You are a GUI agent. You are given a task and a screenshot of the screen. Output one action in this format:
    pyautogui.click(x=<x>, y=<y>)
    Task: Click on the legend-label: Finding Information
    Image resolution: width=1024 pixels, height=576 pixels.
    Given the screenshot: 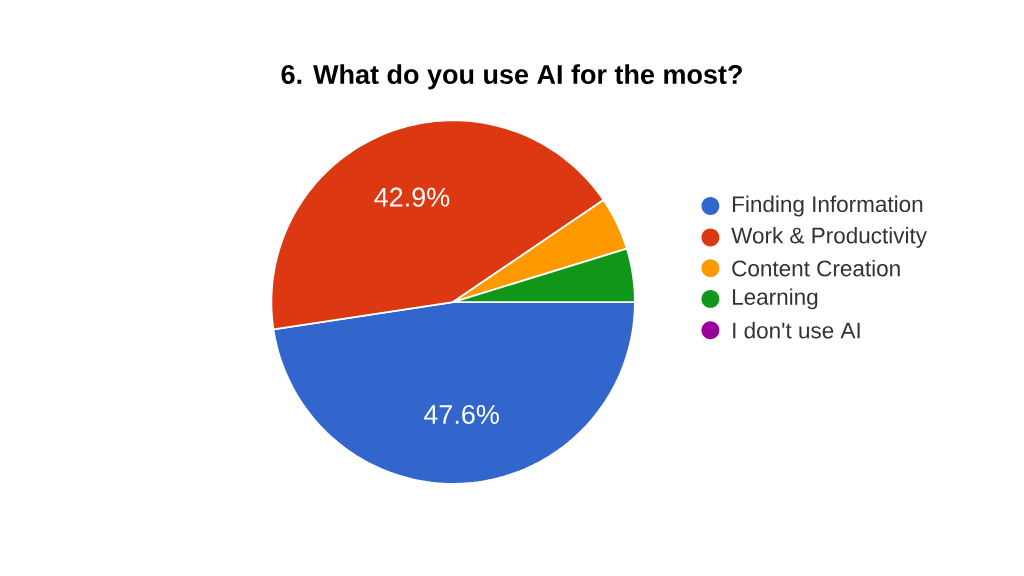 What is the action you would take?
    pyautogui.click(x=827, y=206)
    